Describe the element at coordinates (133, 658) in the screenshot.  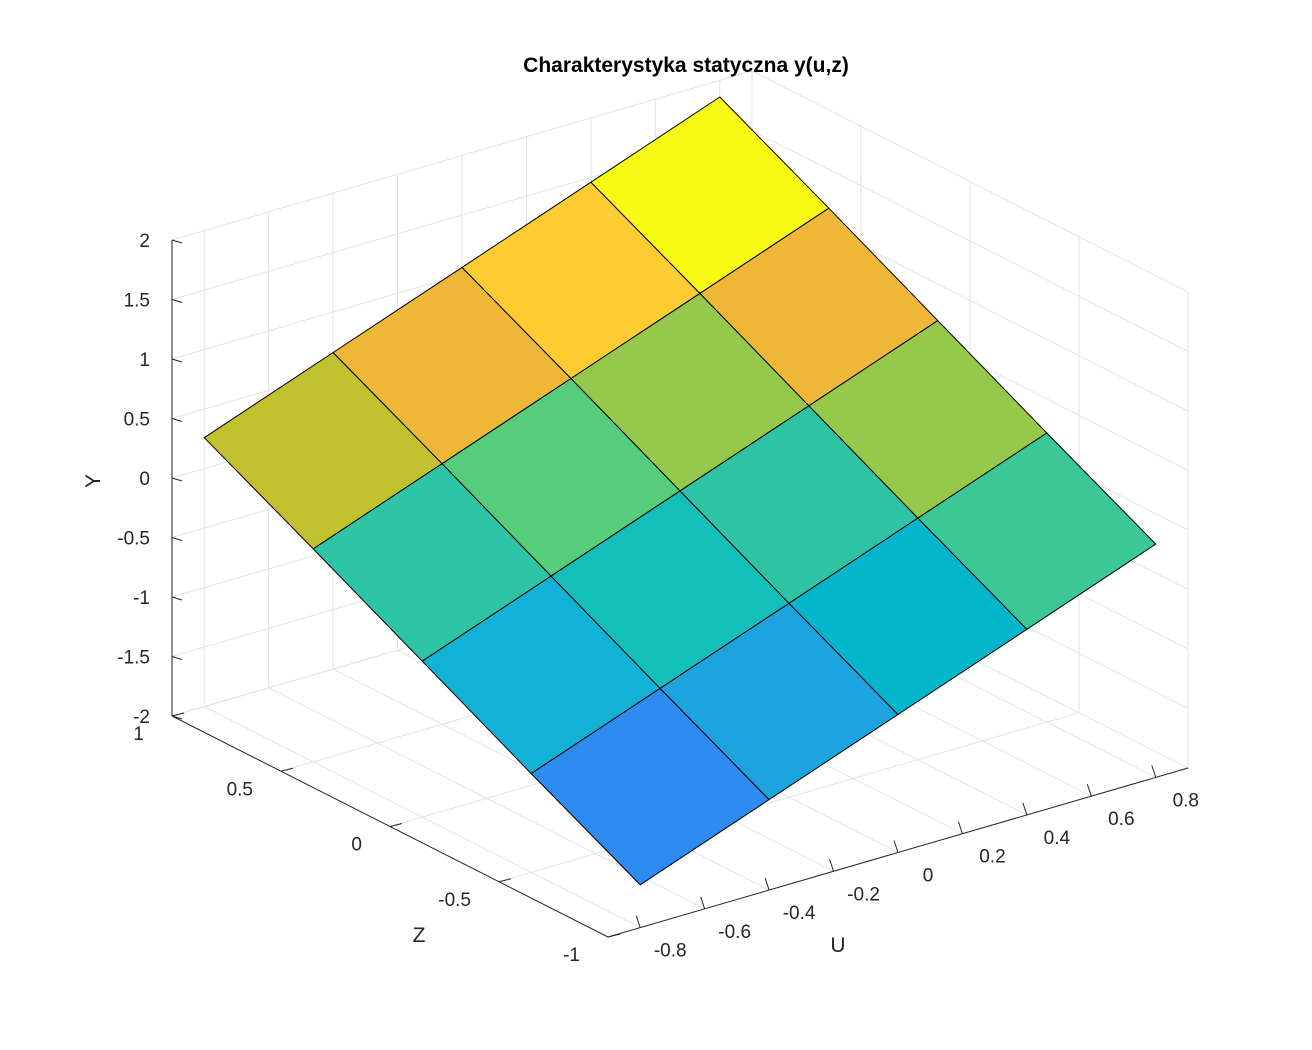
I see `y-tick-label: -1.5` at that location.